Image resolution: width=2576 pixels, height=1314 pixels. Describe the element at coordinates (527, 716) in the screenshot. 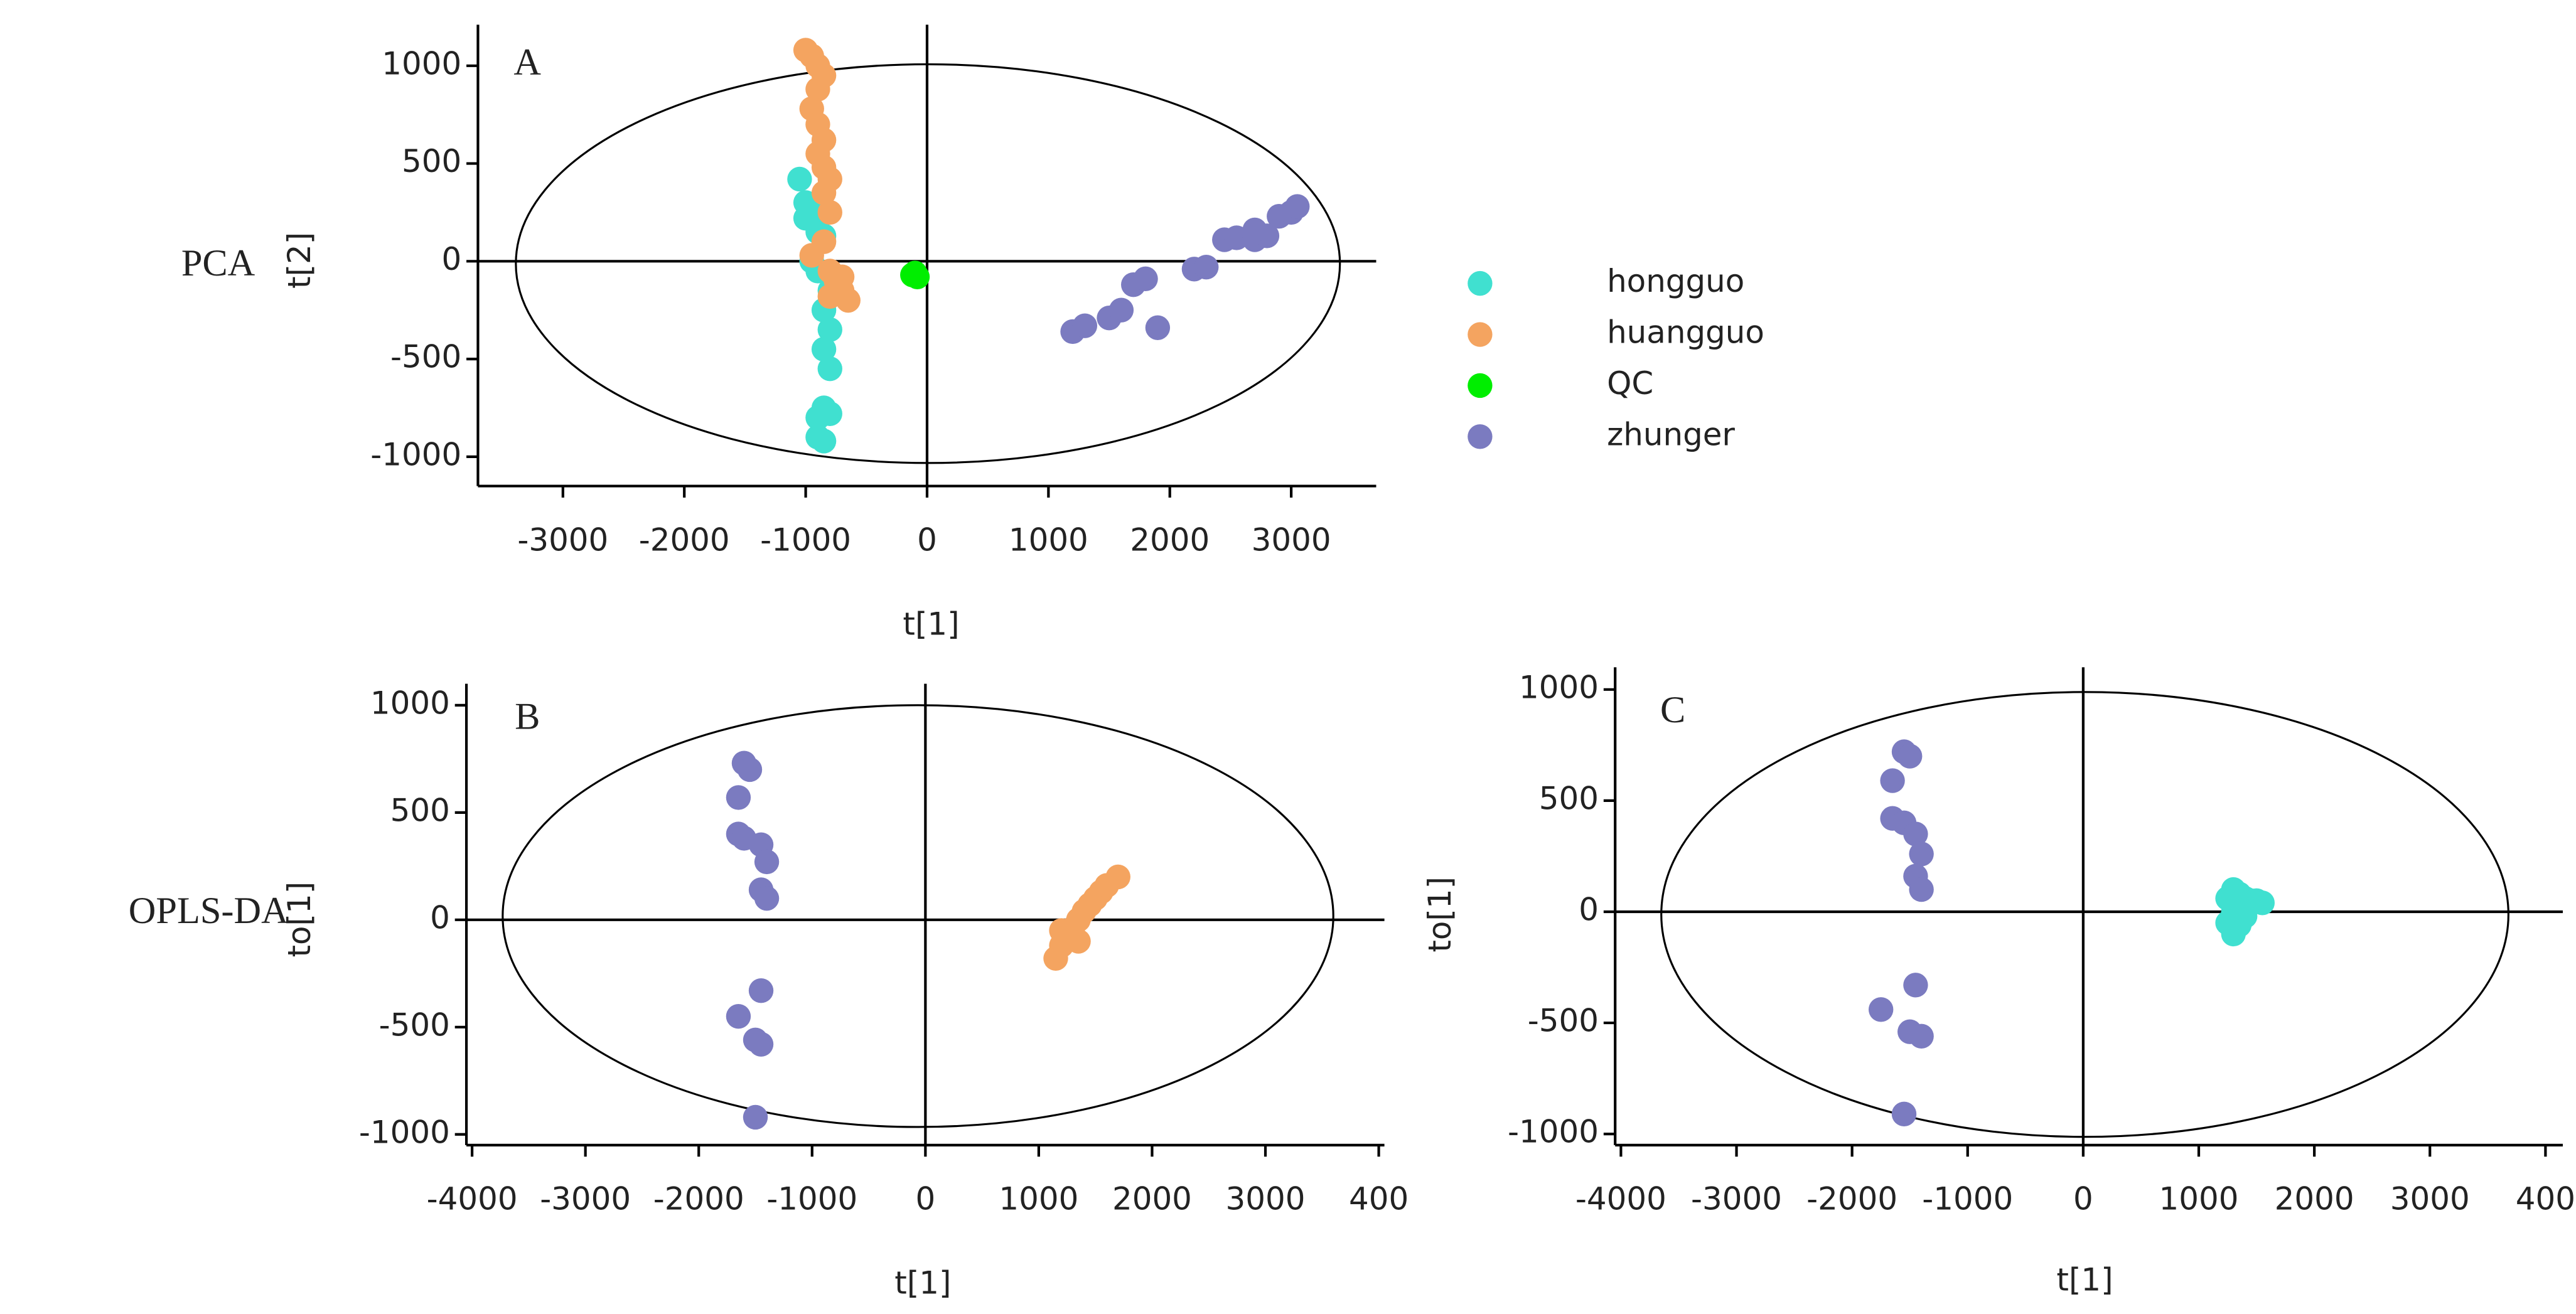

I see `panel-label: B` at that location.